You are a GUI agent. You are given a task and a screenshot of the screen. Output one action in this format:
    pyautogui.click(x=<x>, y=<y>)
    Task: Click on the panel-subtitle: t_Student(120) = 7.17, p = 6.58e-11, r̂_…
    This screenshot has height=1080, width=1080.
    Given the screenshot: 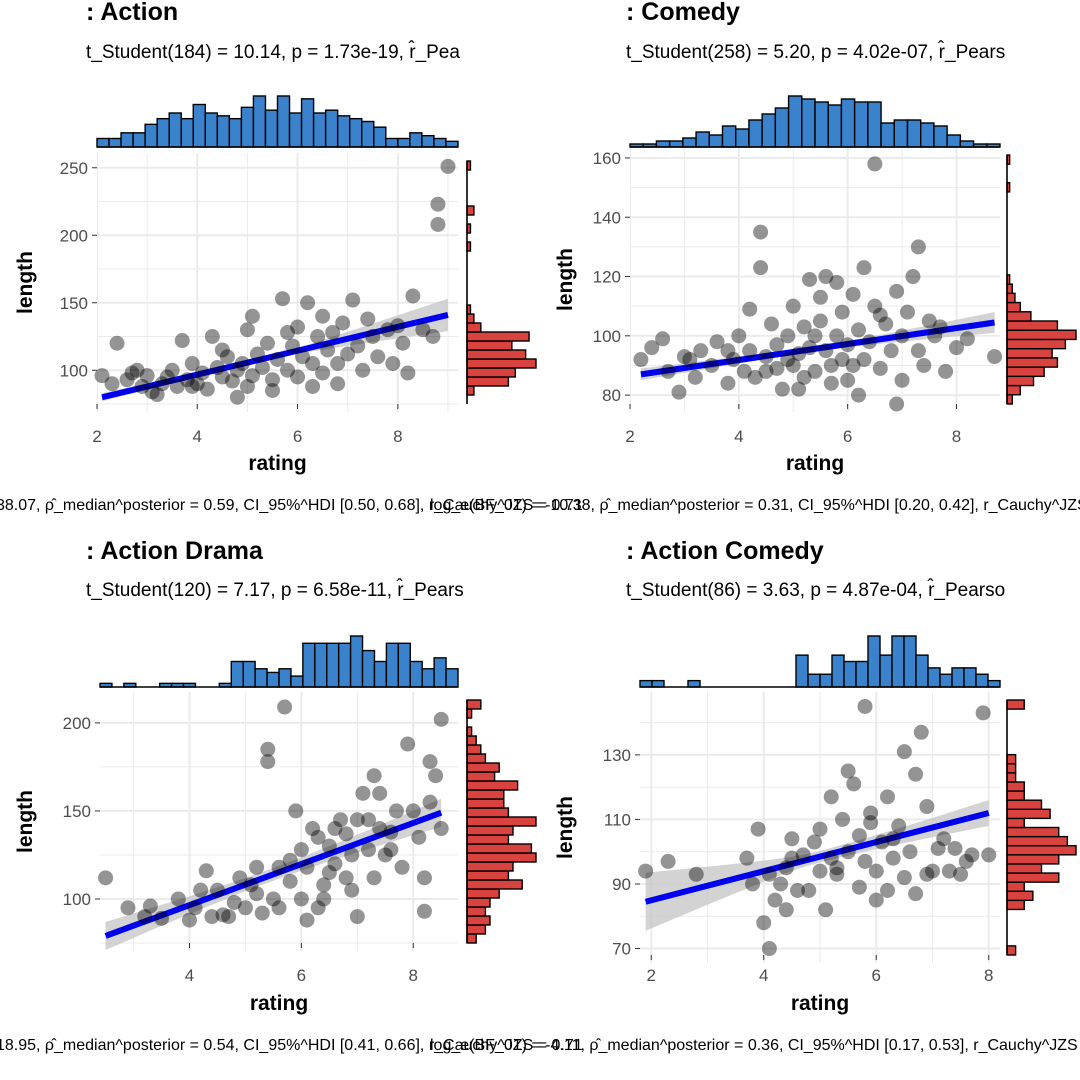 What is the action you would take?
    pyautogui.click(x=275, y=589)
    